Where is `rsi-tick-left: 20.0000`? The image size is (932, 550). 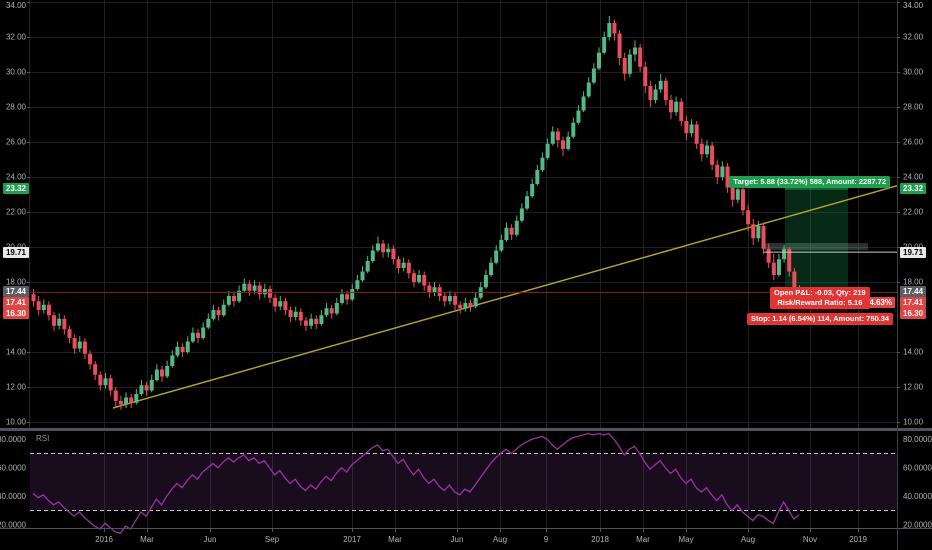
rsi-tick-left: 20.0000 is located at coordinates (13, 524).